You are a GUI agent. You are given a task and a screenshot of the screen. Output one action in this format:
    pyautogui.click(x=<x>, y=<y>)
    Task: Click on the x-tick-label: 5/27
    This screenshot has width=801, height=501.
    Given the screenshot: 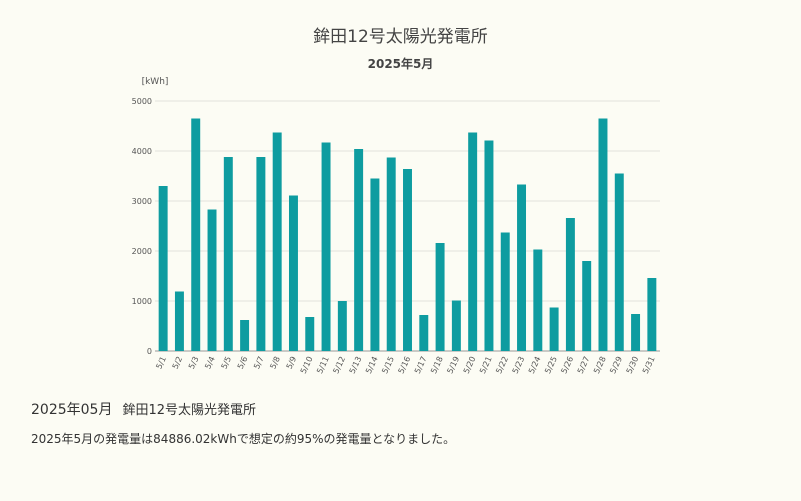 What is the action you would take?
    pyautogui.click(x=584, y=365)
    